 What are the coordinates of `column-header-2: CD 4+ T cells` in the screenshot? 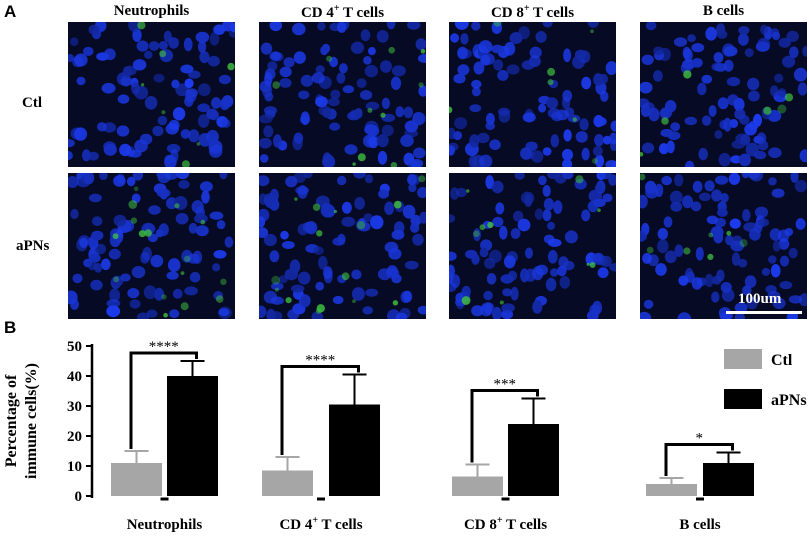 It's located at (342, 12).